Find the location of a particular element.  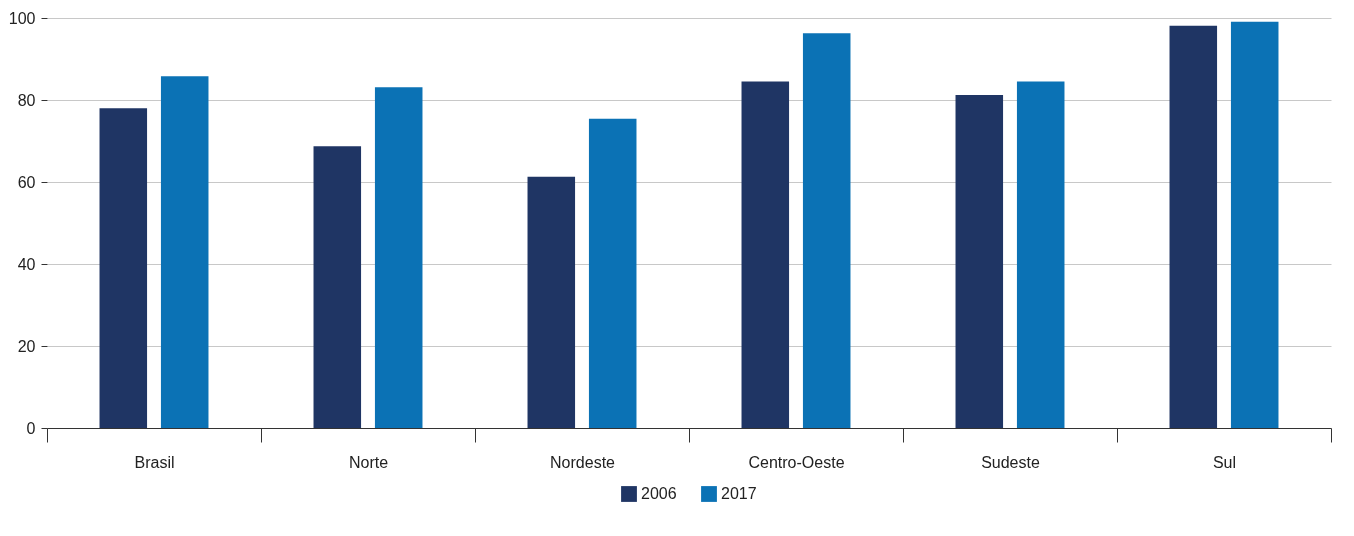

x-tick-label: Sul is located at coordinates (1224, 462).